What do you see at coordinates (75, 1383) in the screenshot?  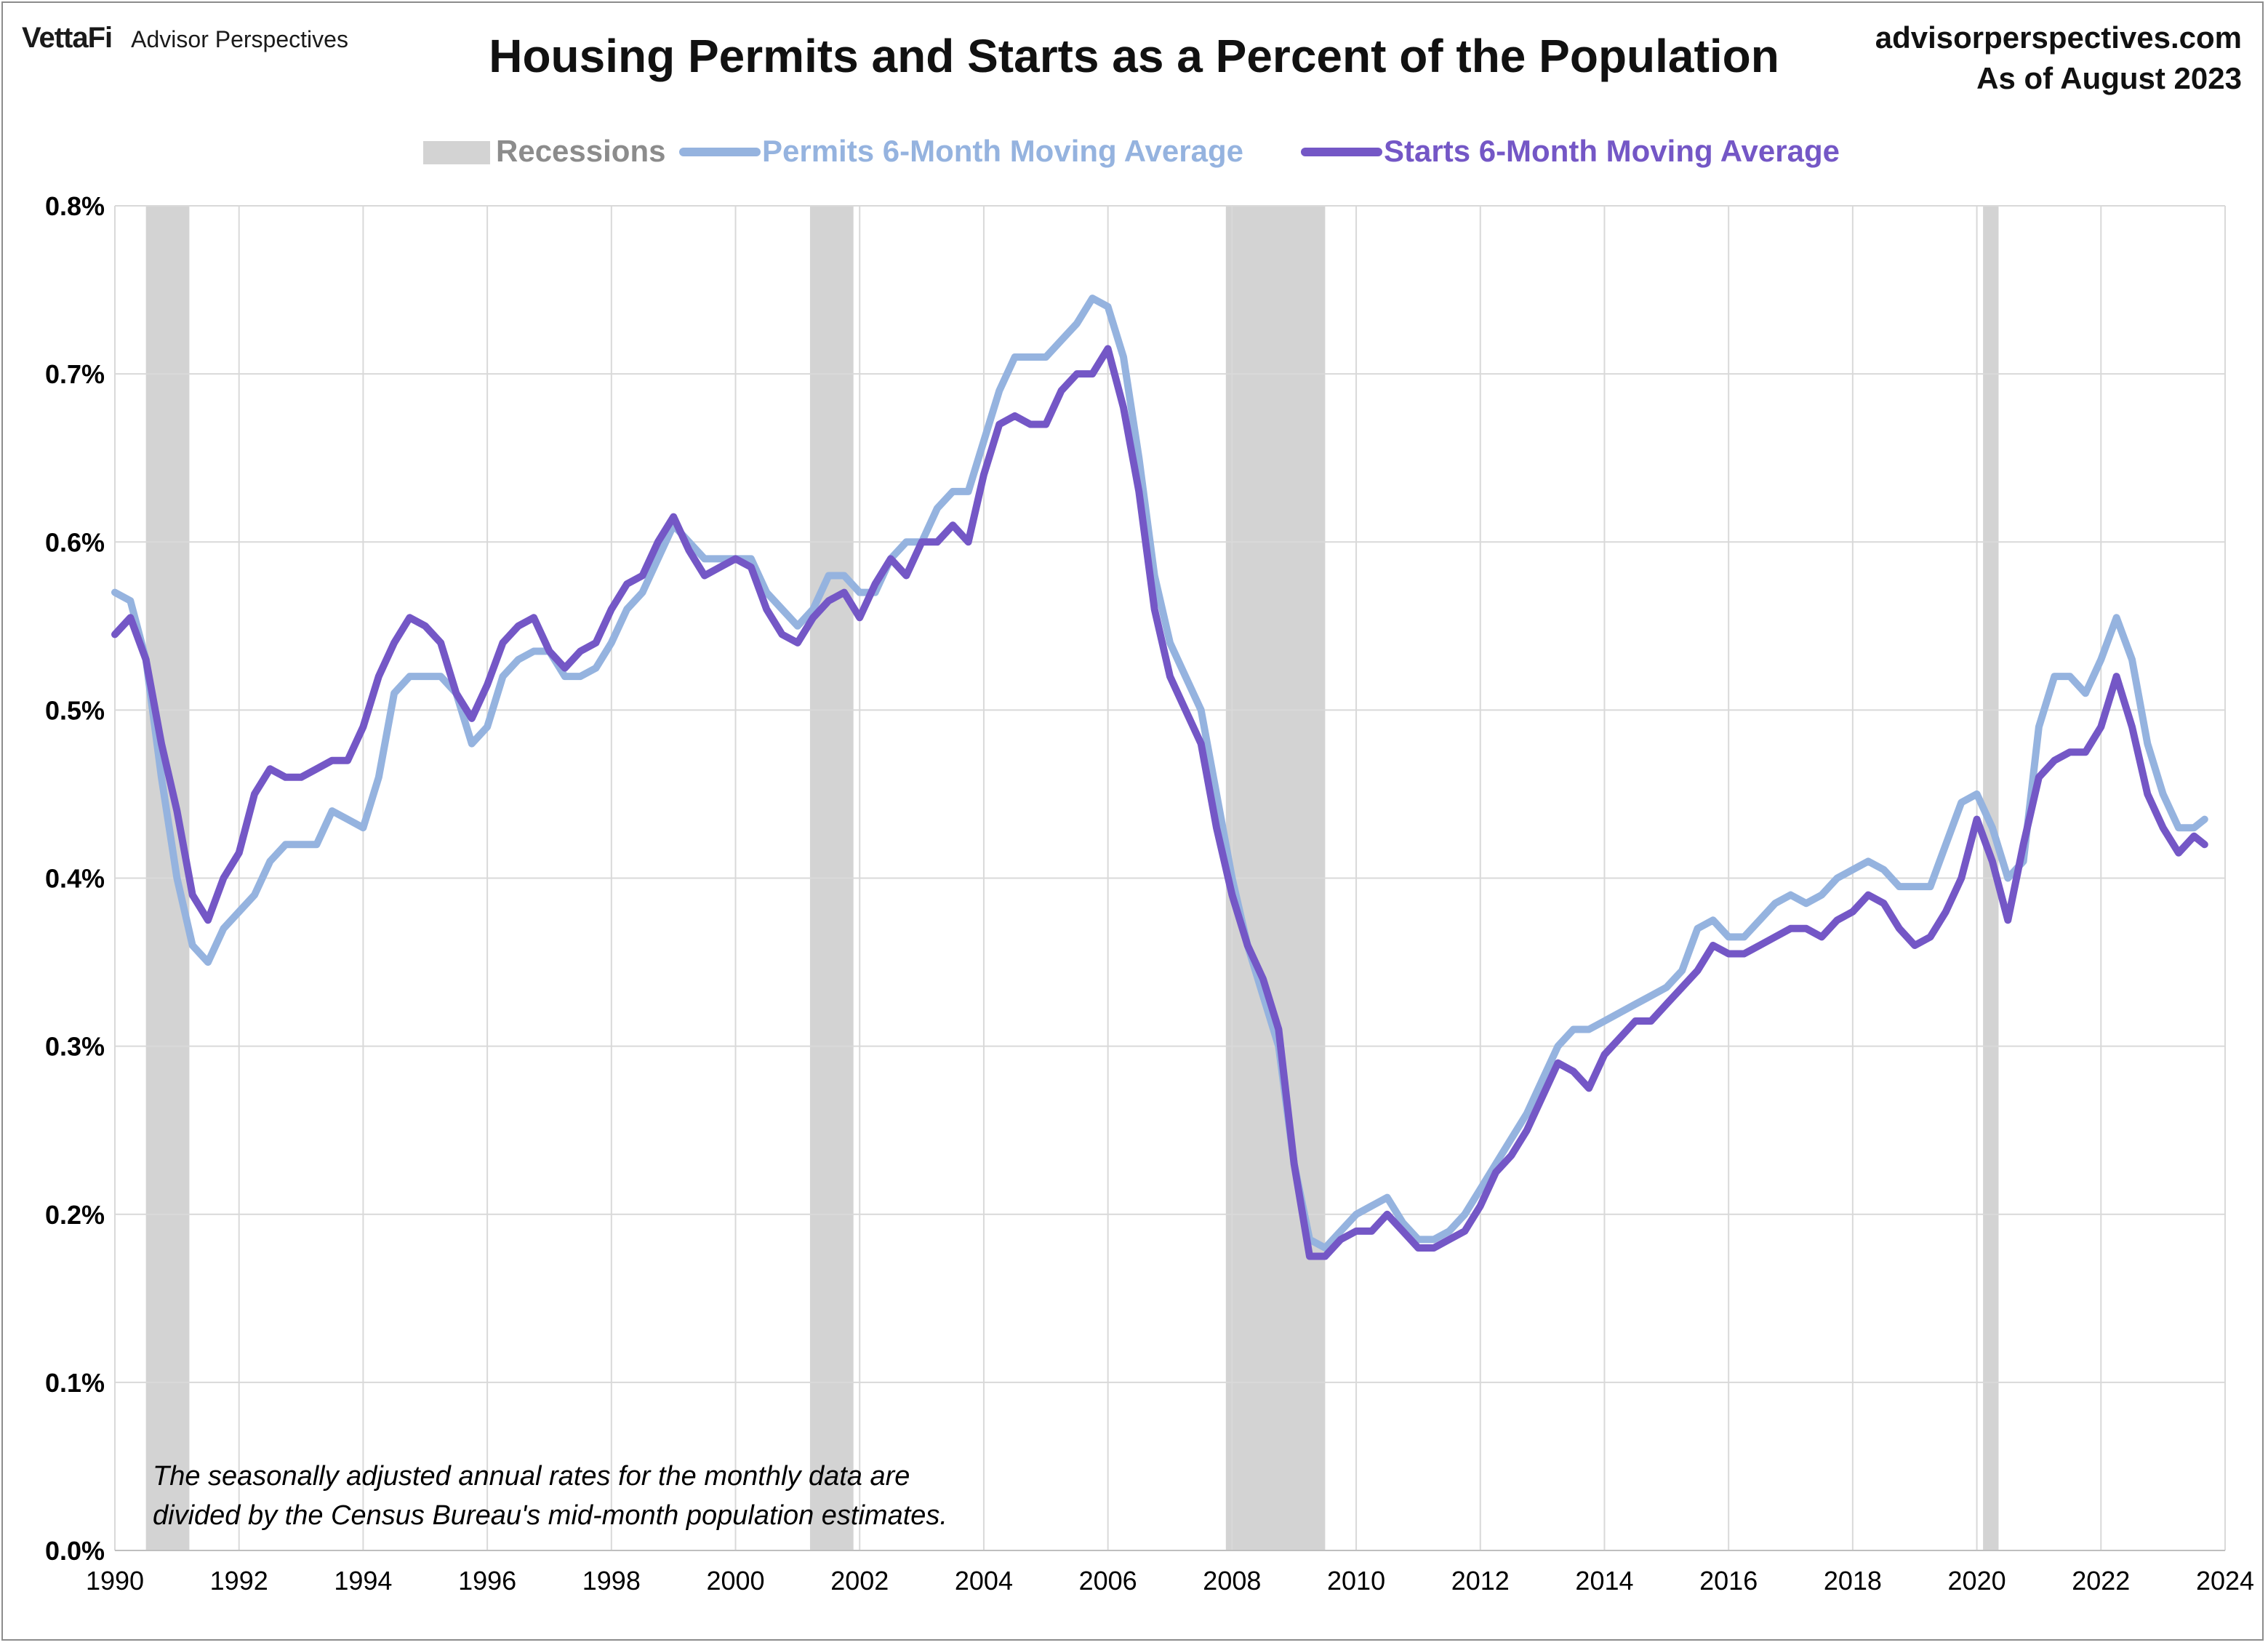 I see `y-tick-label: 0.1%` at bounding box center [75, 1383].